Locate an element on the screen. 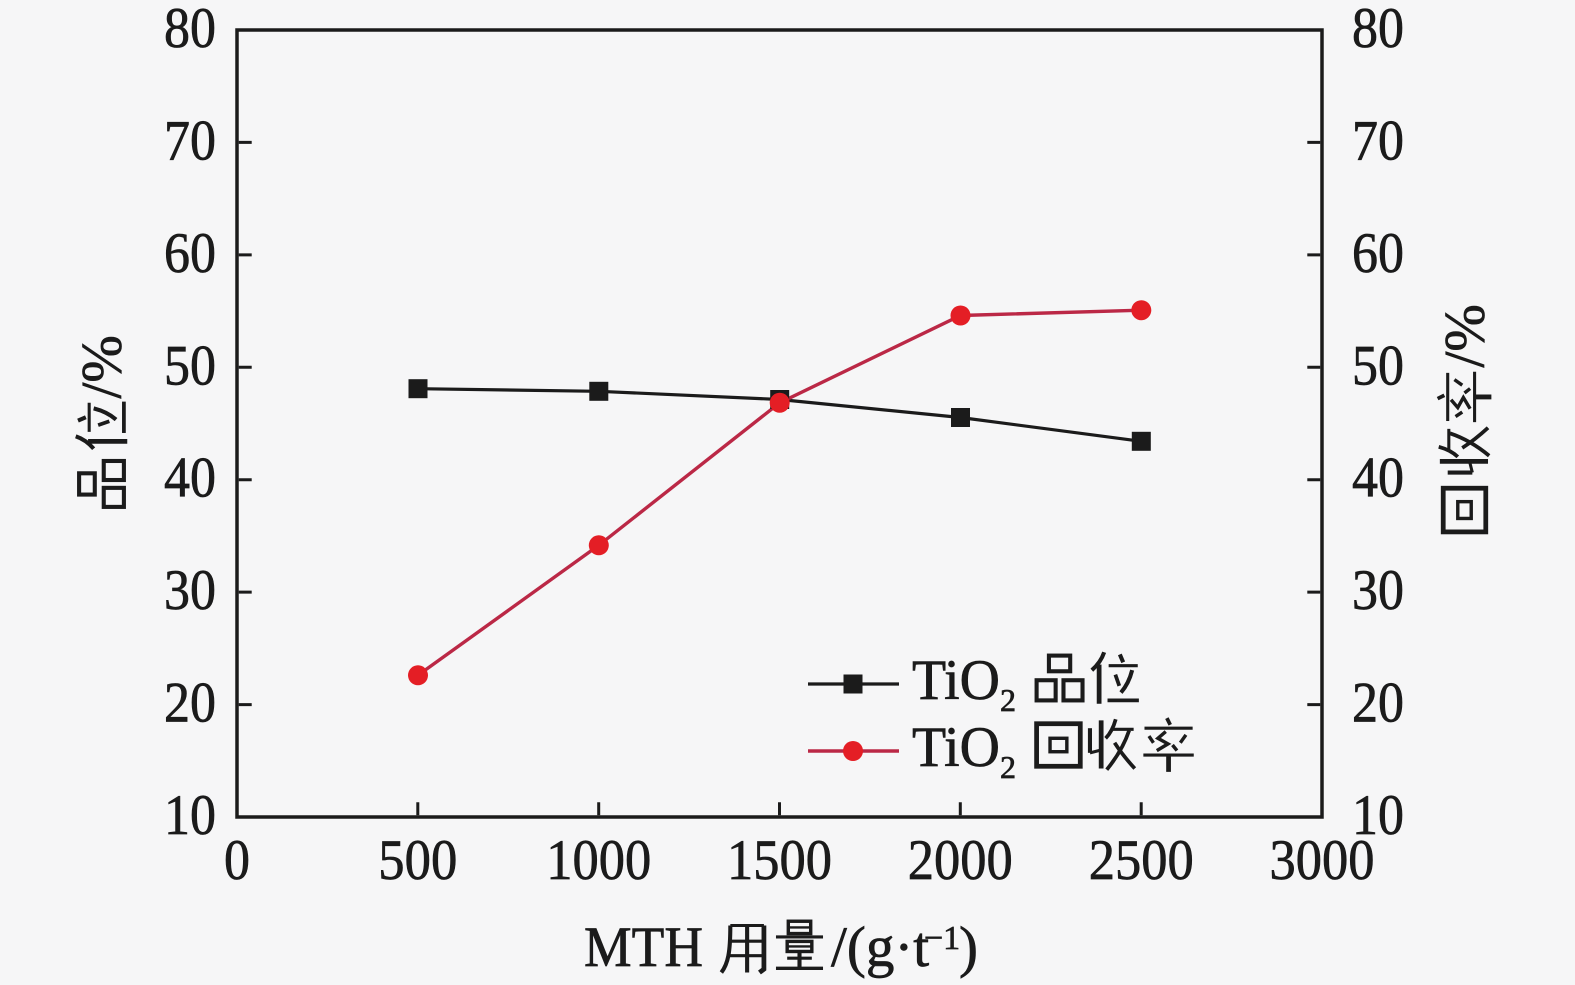 Image resolution: width=1575 pixels, height=985 pixels. svg-text: 2500 is located at coordinates (1141, 860).